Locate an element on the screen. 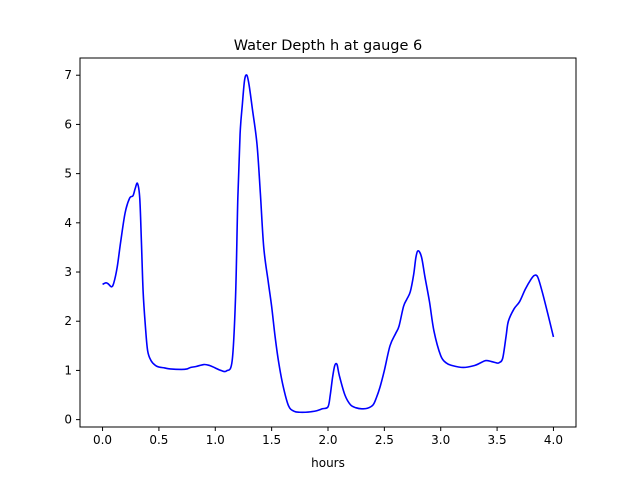 The height and width of the screenshot is (480, 640). x-tick-label: 0.5 is located at coordinates (158, 440).